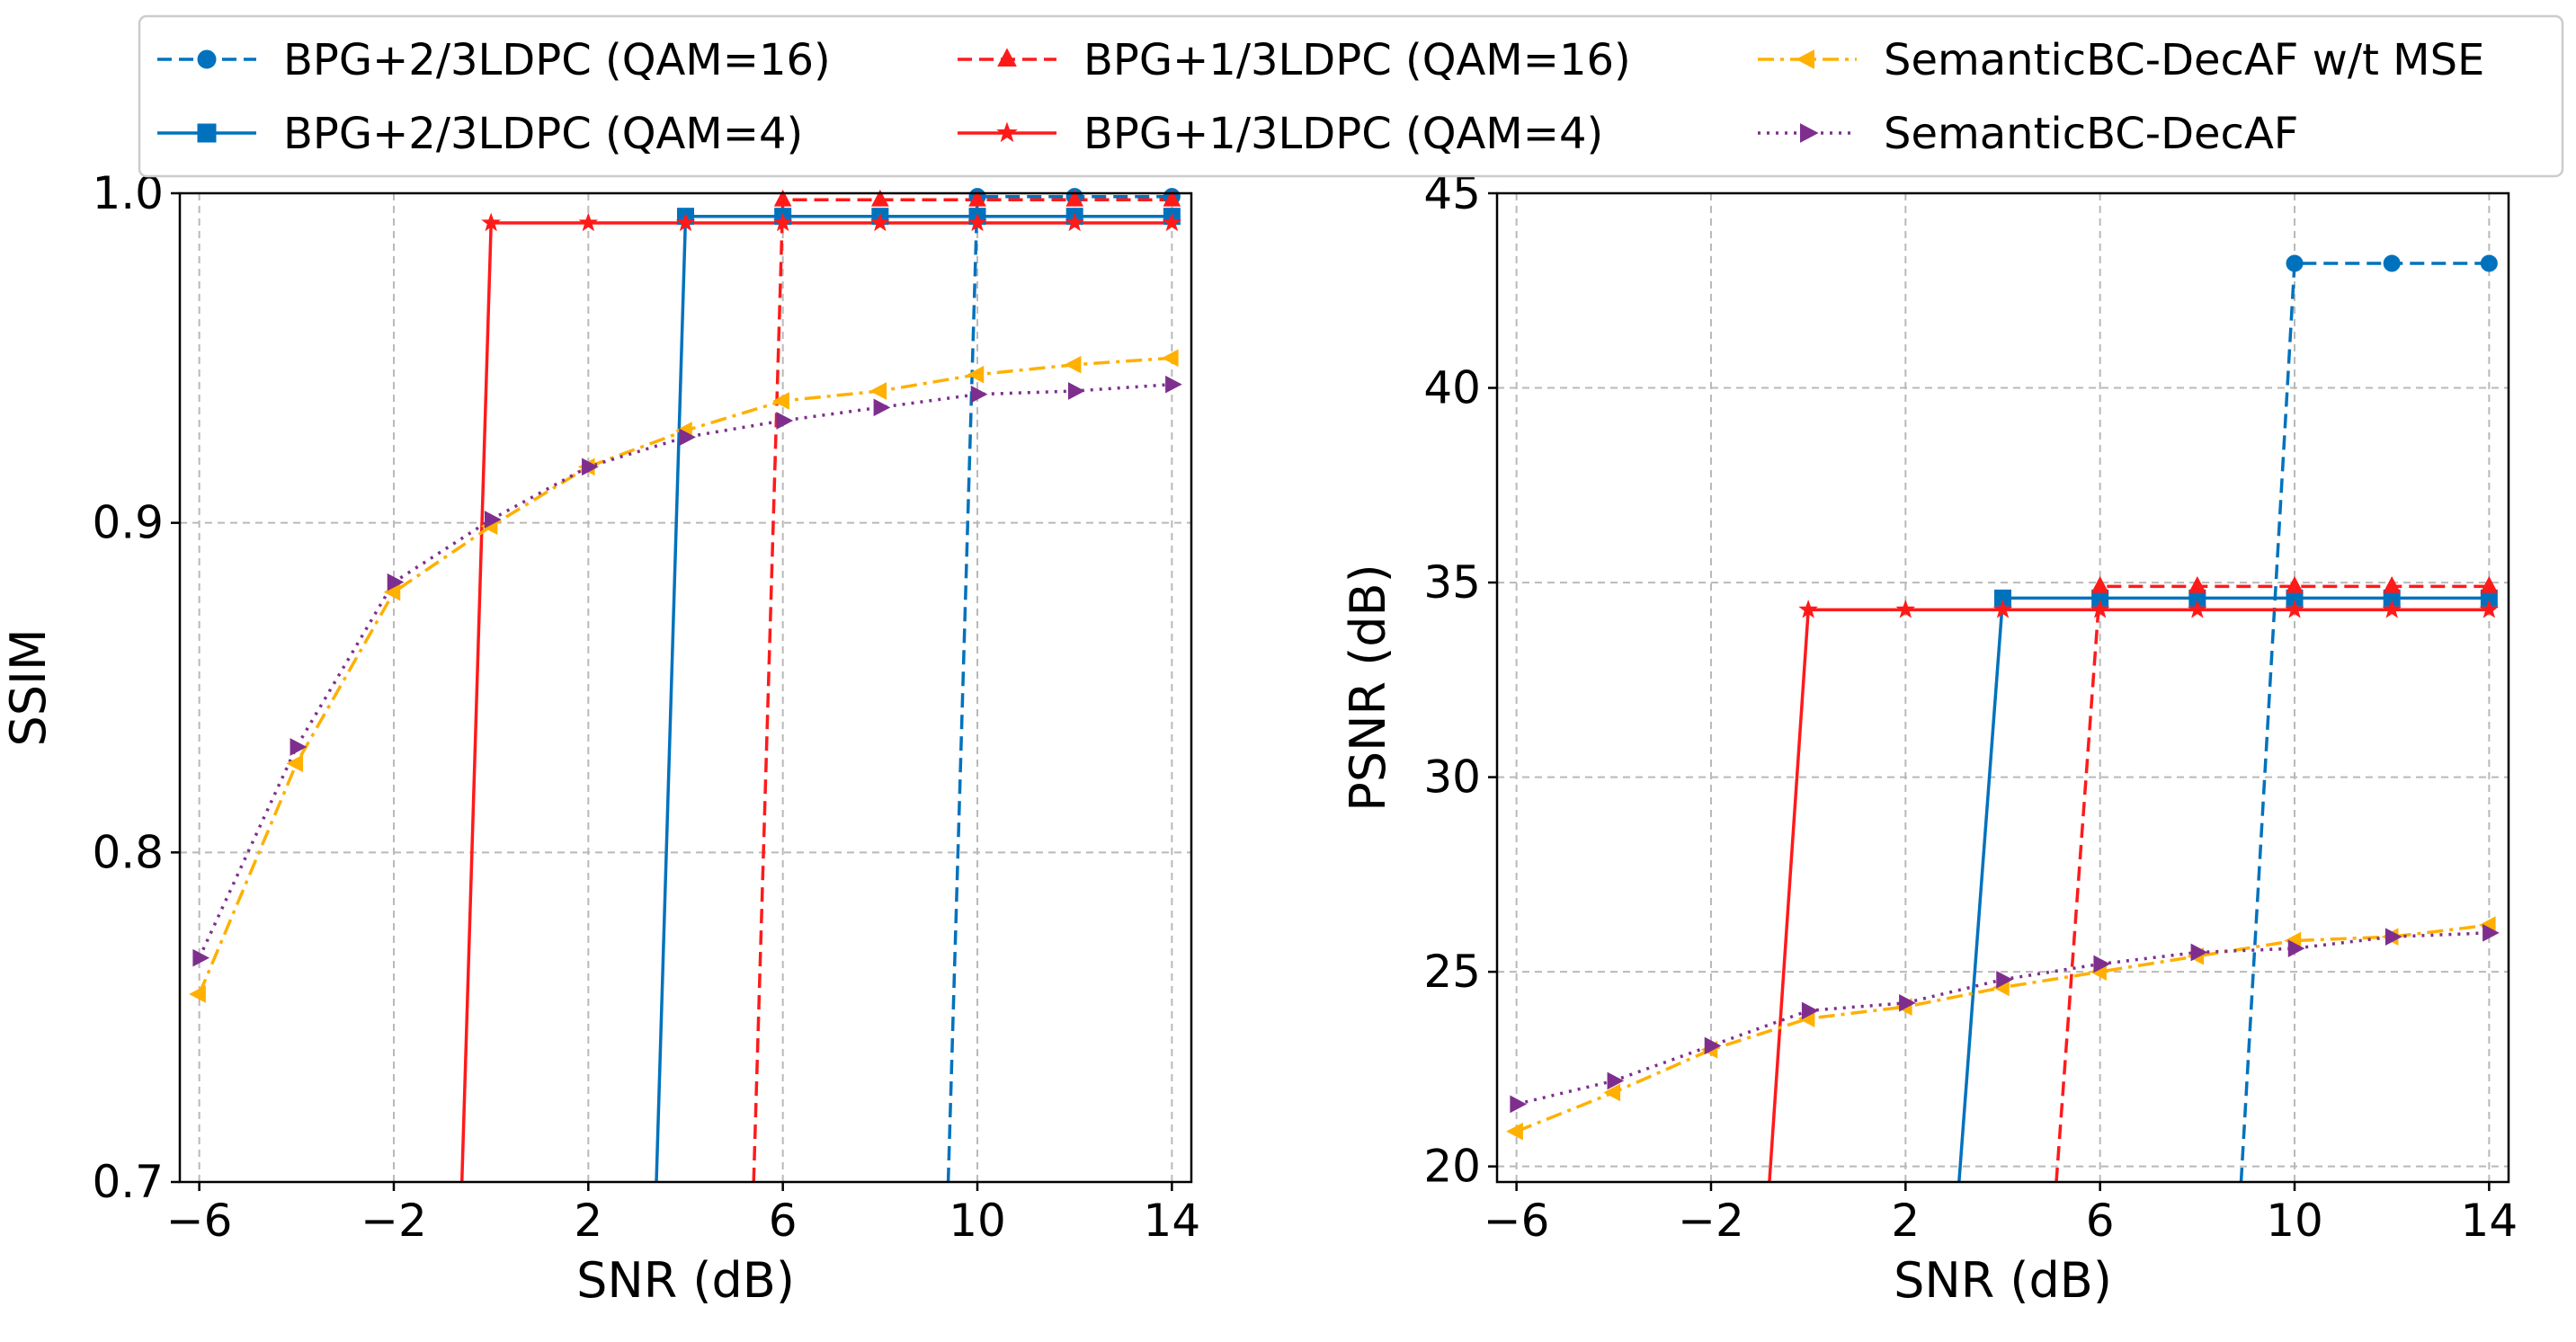 This screenshot has height=1342, width=2576. What do you see at coordinates (128, 1182) in the screenshot?
I see `panel1-y-tick-label: 0.7` at bounding box center [128, 1182].